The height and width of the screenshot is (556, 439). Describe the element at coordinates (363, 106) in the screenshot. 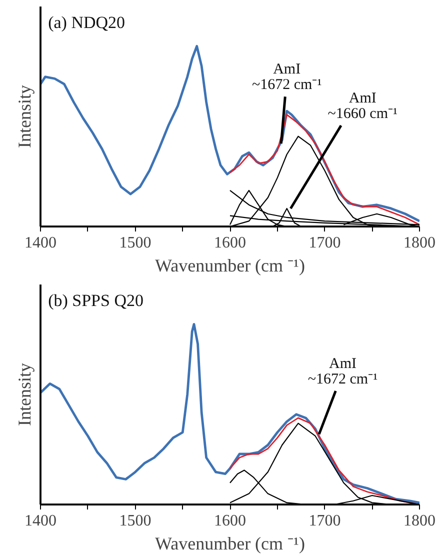

I see `annotation: AmI ~1660 cm⁻¹` at that location.